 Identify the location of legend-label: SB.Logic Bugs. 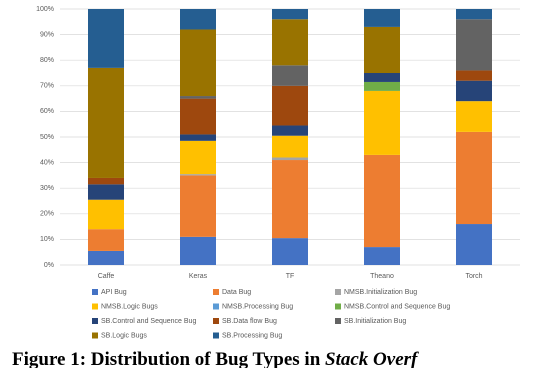
(124, 335).